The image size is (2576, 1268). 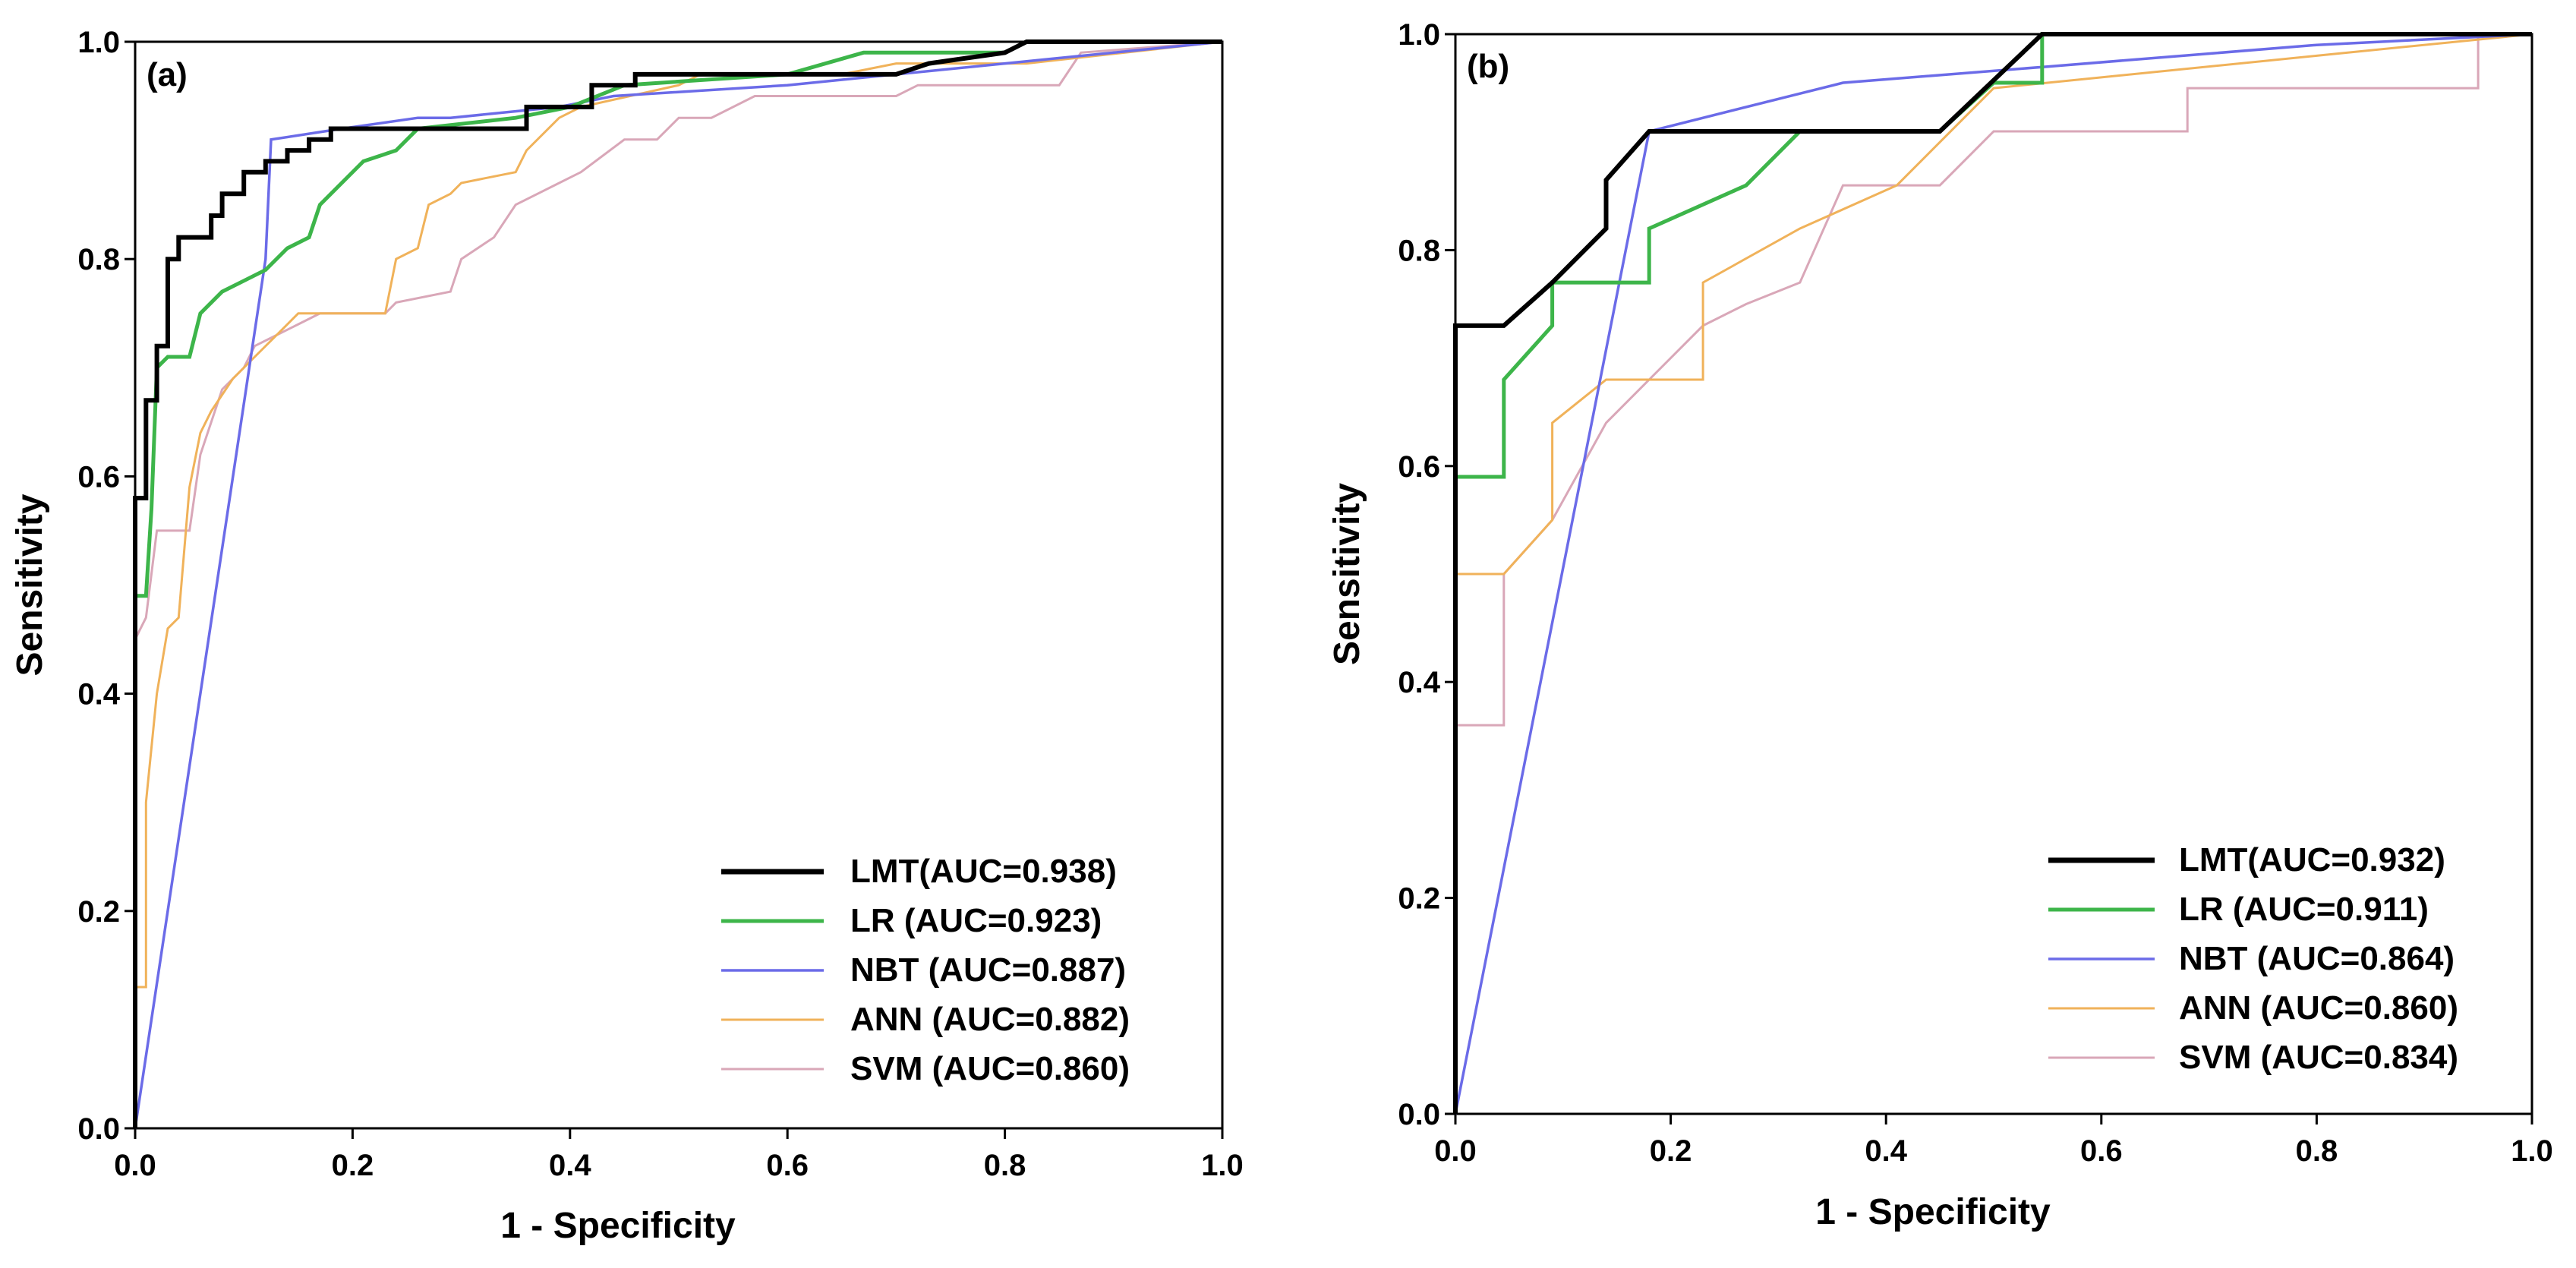 What do you see at coordinates (988, 970) in the screenshot?
I see `legend-label-nbt: NBT (AUC=0.887)` at bounding box center [988, 970].